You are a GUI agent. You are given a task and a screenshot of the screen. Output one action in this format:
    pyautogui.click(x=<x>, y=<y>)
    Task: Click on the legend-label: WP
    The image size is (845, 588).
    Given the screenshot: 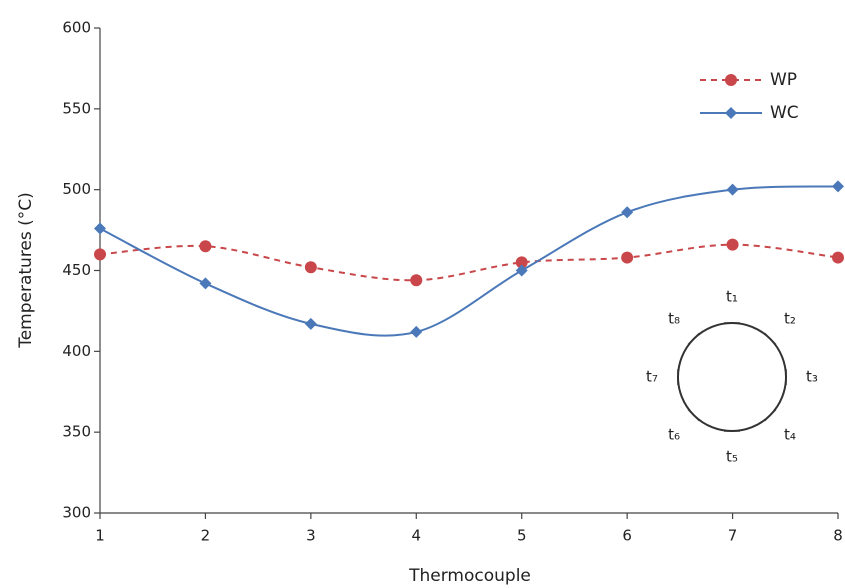 What is the action you would take?
    pyautogui.click(x=783, y=80)
    